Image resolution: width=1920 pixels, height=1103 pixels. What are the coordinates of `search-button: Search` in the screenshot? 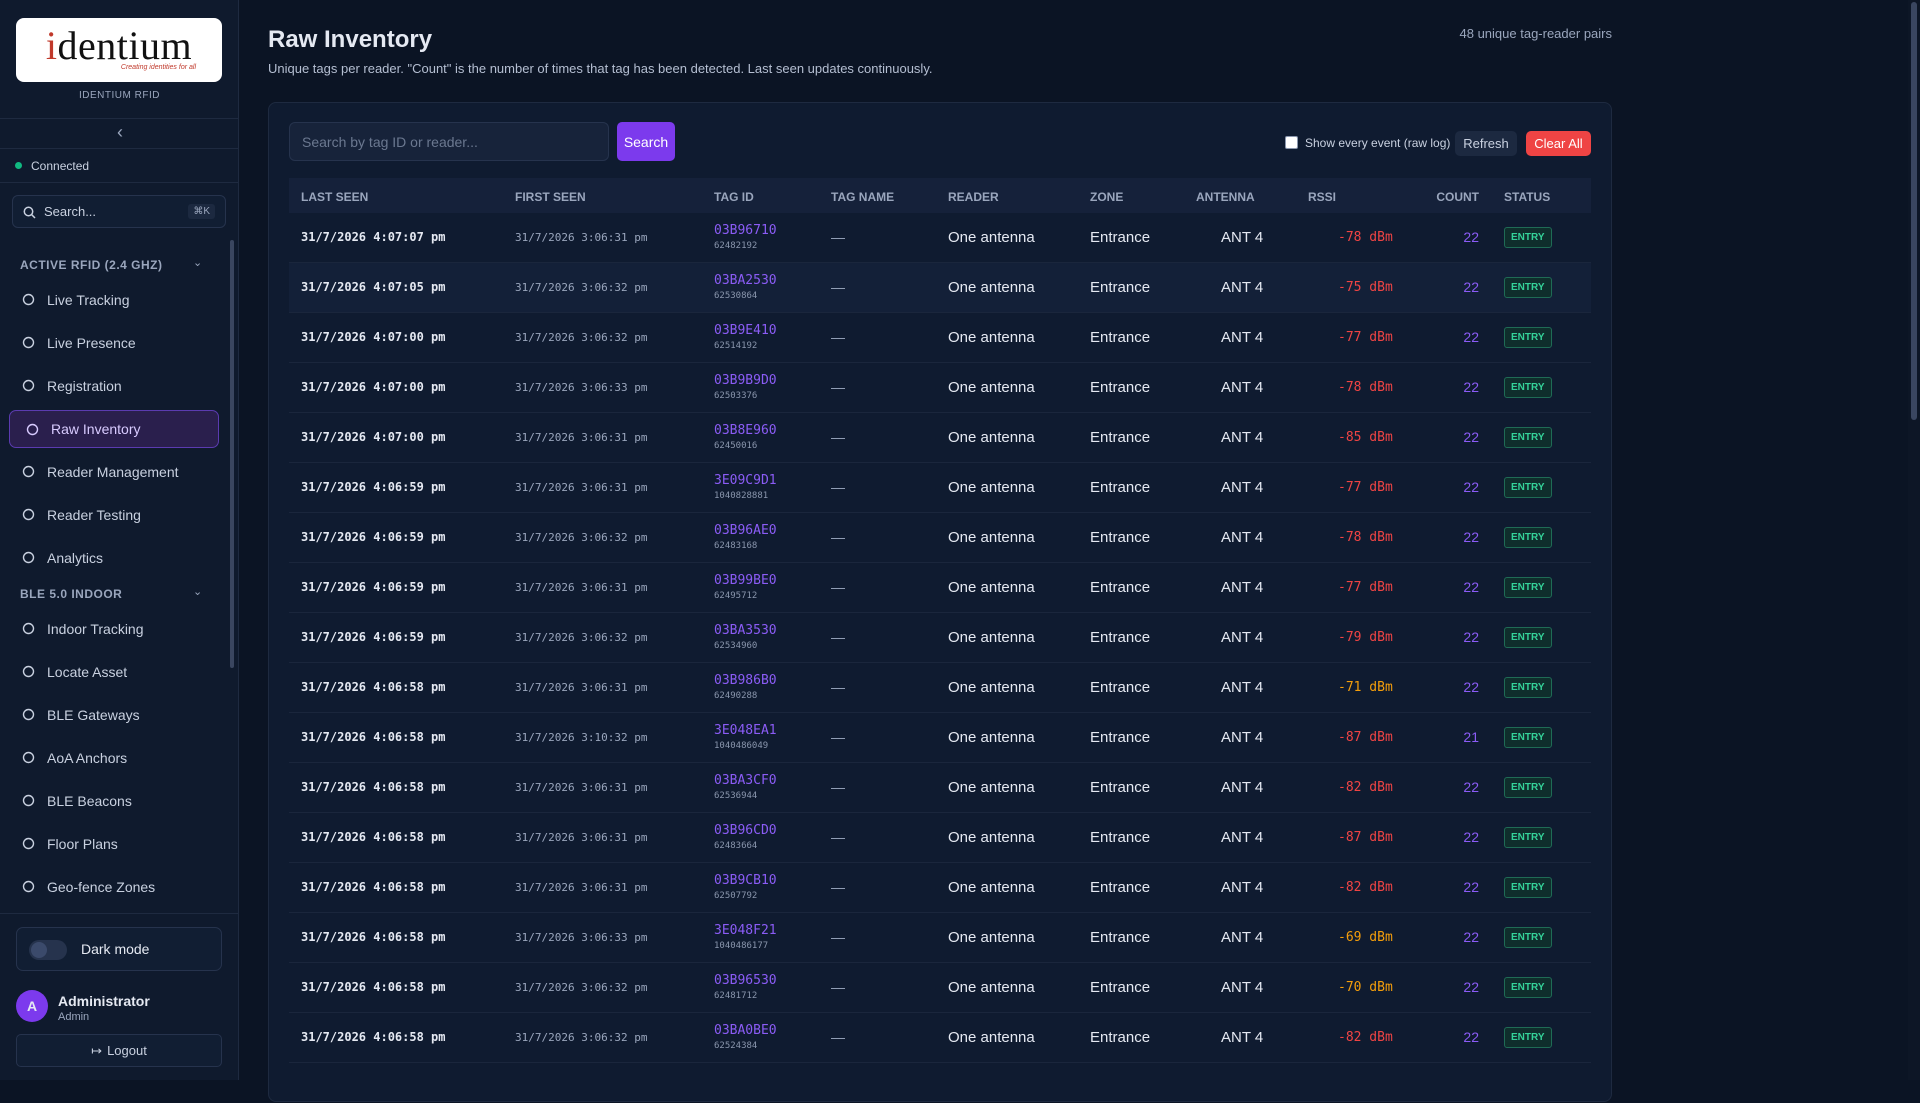 It's located at (646, 141).